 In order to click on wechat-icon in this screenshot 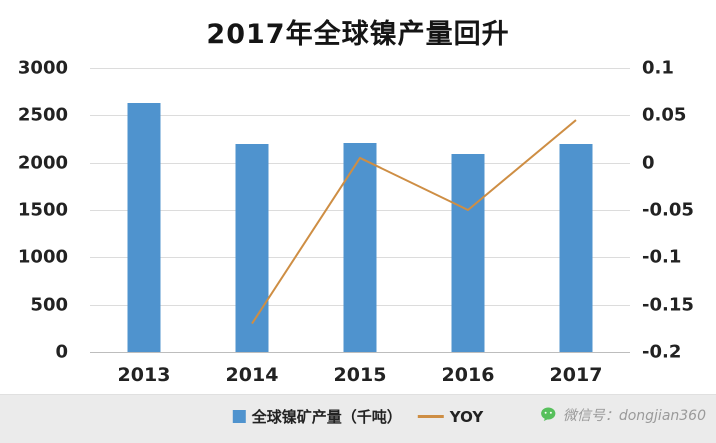, I will do `click(548, 414)`.